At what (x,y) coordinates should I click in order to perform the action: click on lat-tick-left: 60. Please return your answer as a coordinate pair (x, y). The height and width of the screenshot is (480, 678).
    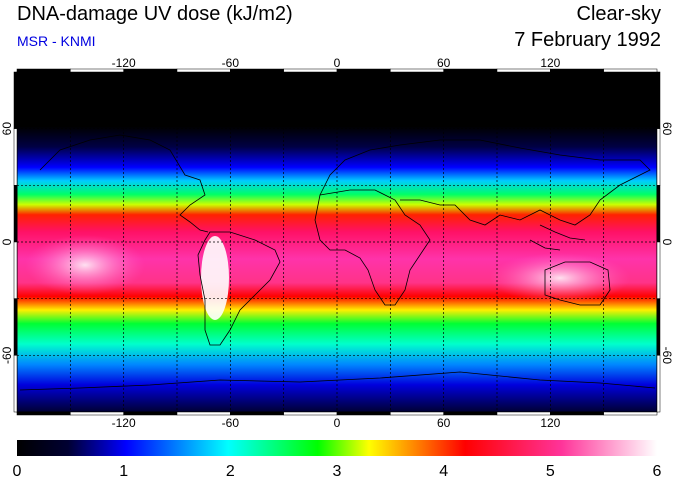
    Looking at the image, I should click on (7, 129).